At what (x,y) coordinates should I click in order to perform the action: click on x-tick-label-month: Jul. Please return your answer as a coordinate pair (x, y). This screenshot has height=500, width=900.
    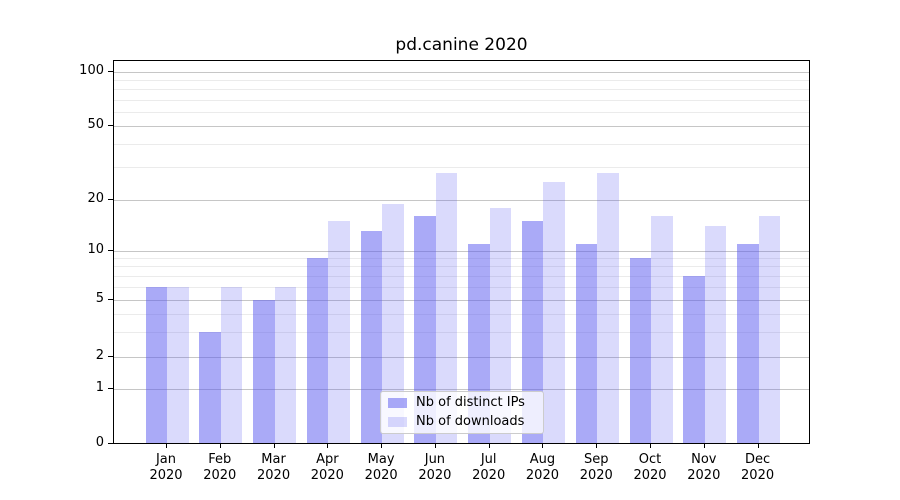
    Looking at the image, I should click on (488, 459).